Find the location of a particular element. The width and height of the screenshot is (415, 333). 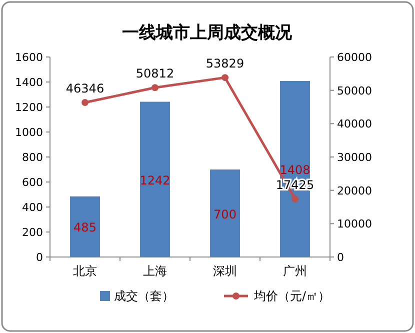

y2-tick-label: 40000 is located at coordinates (354, 124).